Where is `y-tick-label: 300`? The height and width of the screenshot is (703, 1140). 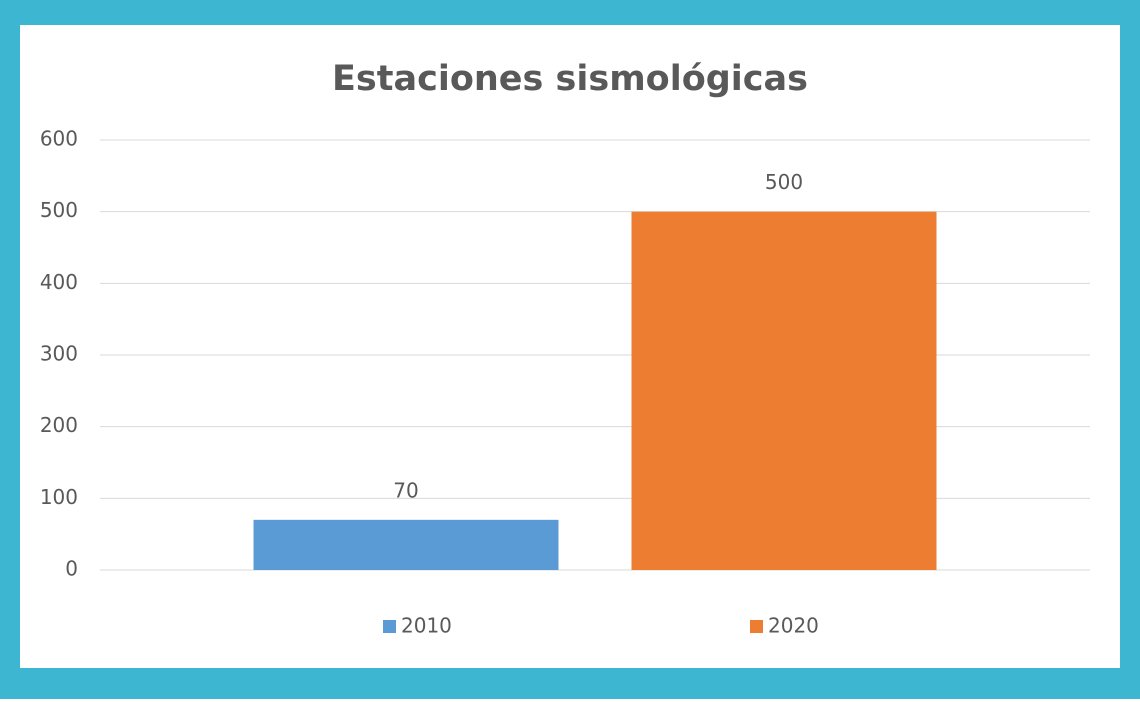
y-tick-label: 300 is located at coordinates (59, 354).